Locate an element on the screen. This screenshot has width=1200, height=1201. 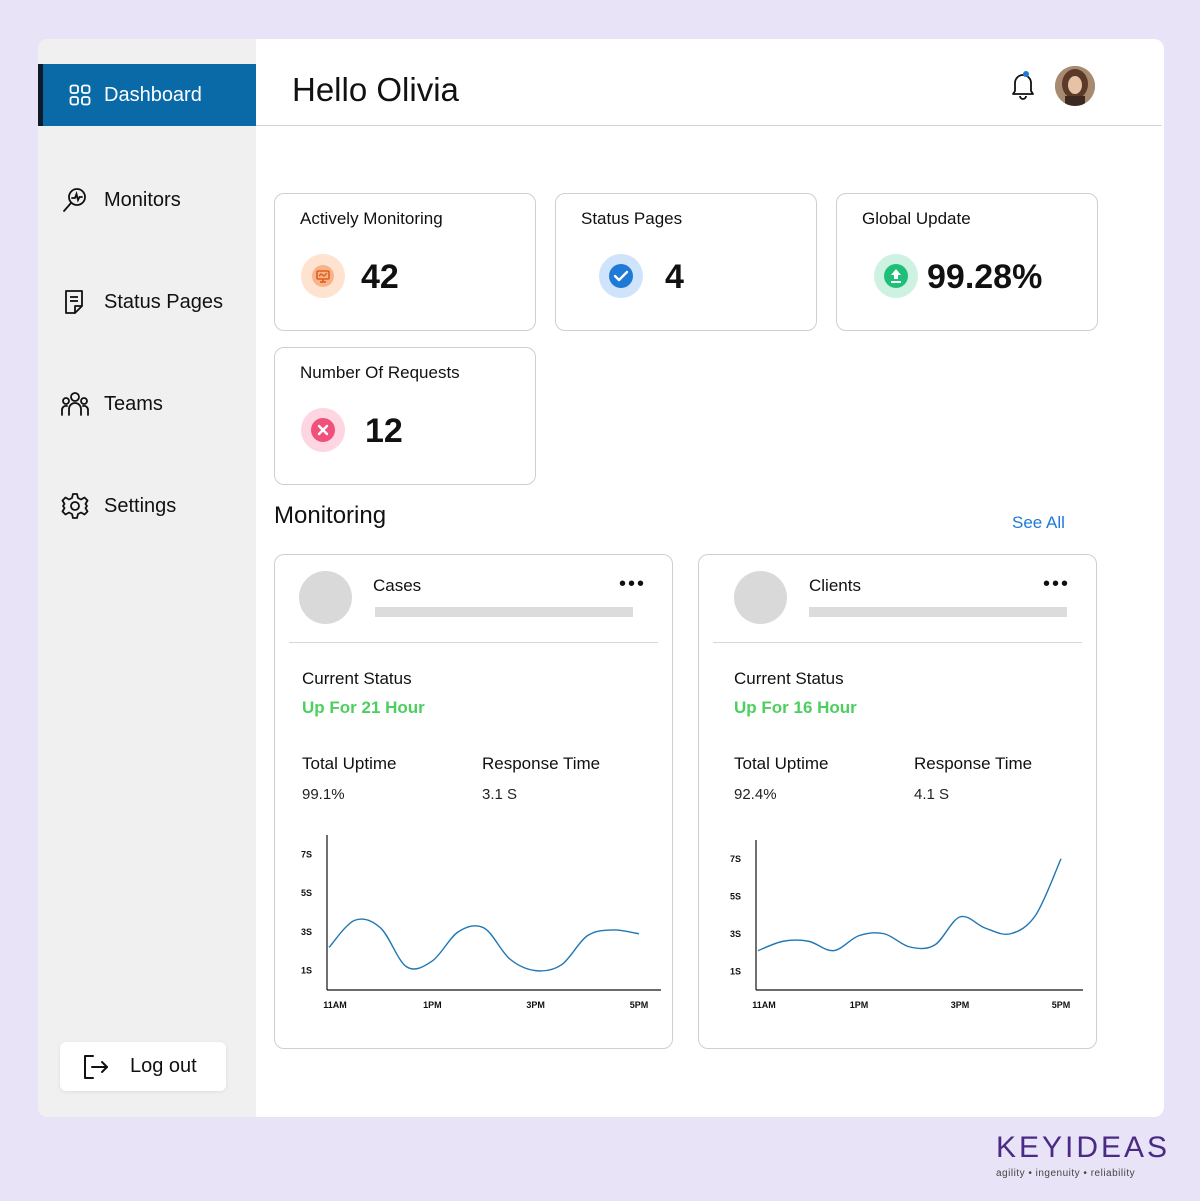
sidebar-item-label: Settings is located at coordinates (140, 505).